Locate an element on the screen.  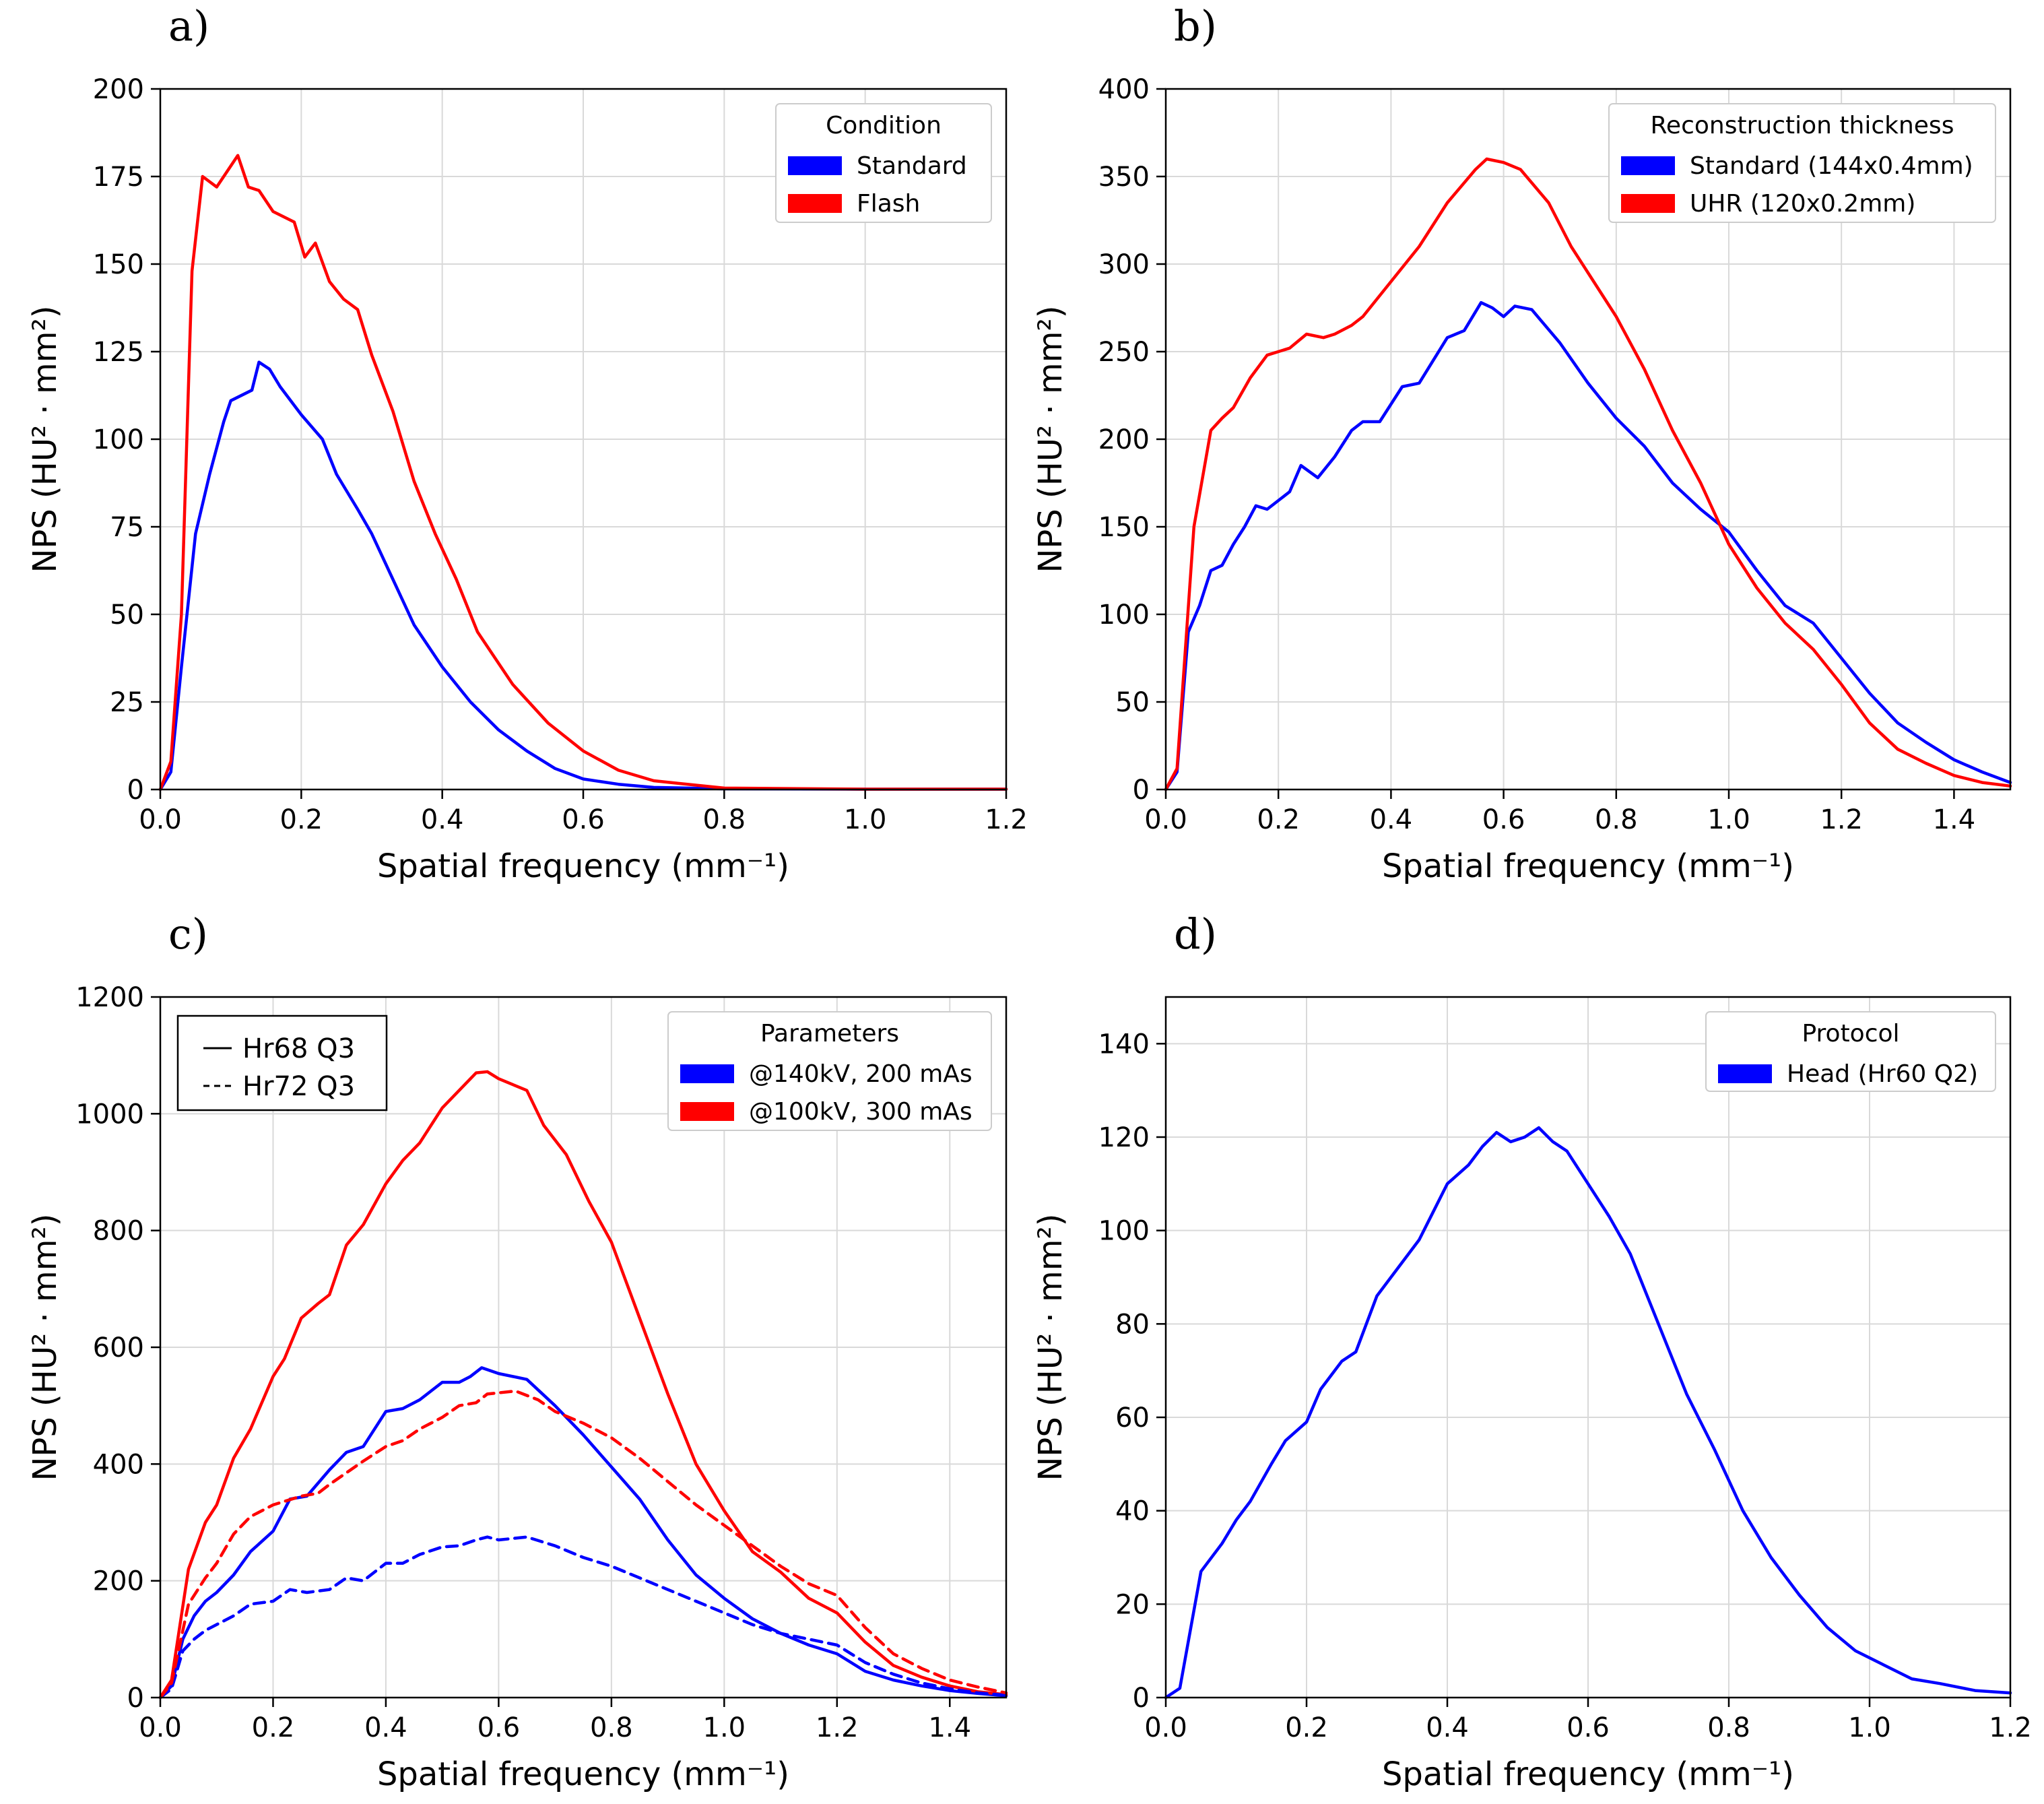
y-tick-label: 75 is located at coordinates (127, 527).